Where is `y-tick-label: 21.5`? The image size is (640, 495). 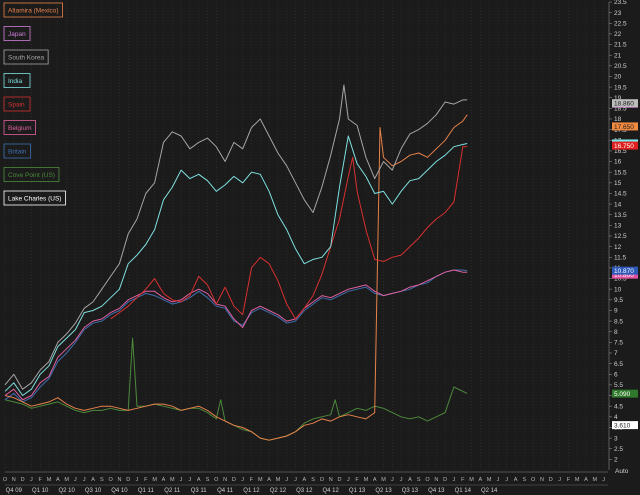
y-tick-label: 21.5 is located at coordinates (620, 45).